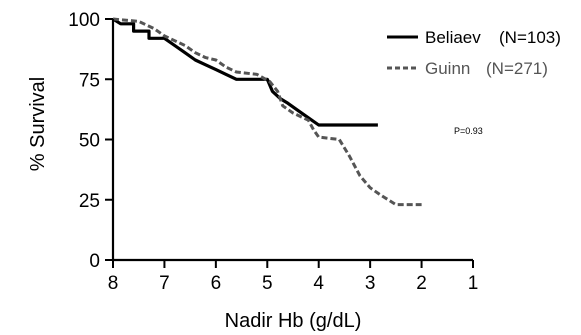  What do you see at coordinates (453, 37) in the screenshot?
I see `legend-label-beliaev: Beliaev` at bounding box center [453, 37].